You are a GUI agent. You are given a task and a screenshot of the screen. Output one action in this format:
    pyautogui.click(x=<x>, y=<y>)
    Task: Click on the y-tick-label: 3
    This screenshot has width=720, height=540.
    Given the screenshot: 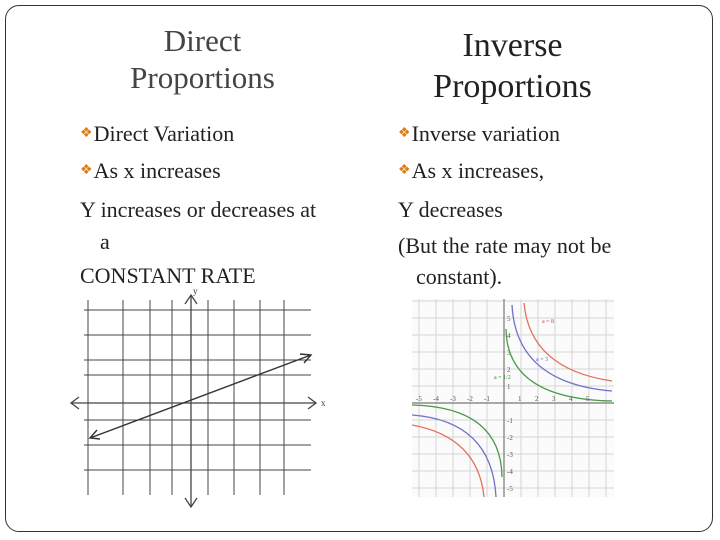 What is the action you would take?
    pyautogui.click(x=509, y=353)
    